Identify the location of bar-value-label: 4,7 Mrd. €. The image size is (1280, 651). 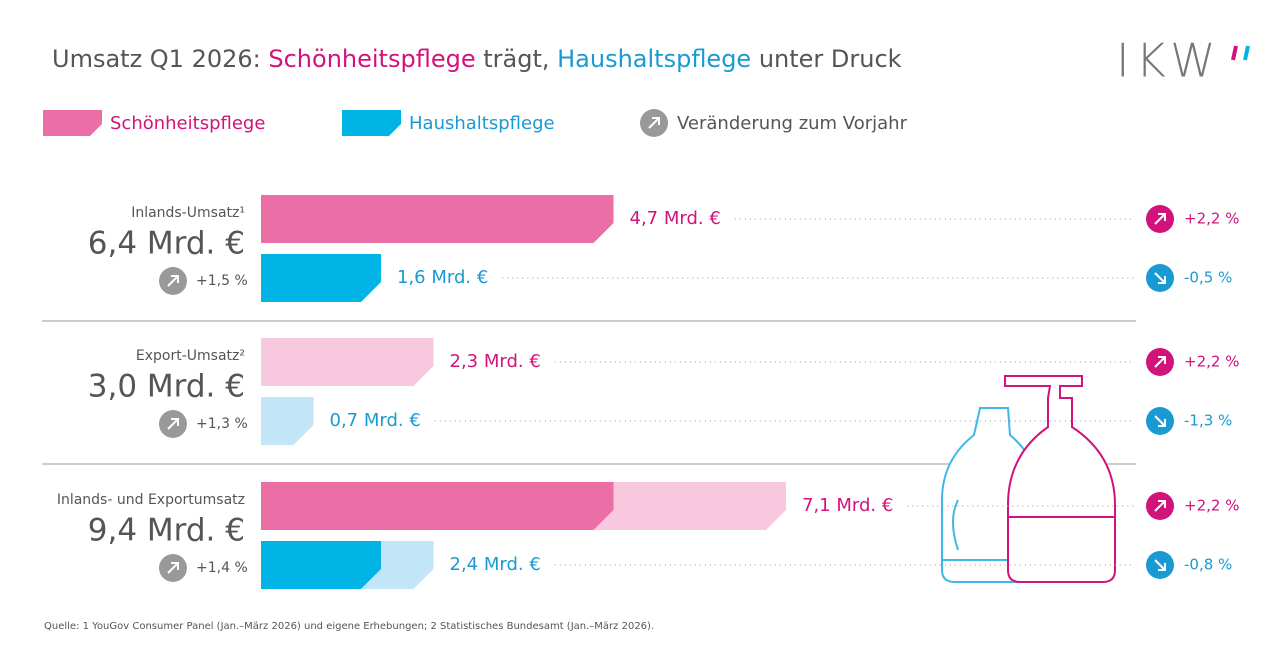
(675, 218).